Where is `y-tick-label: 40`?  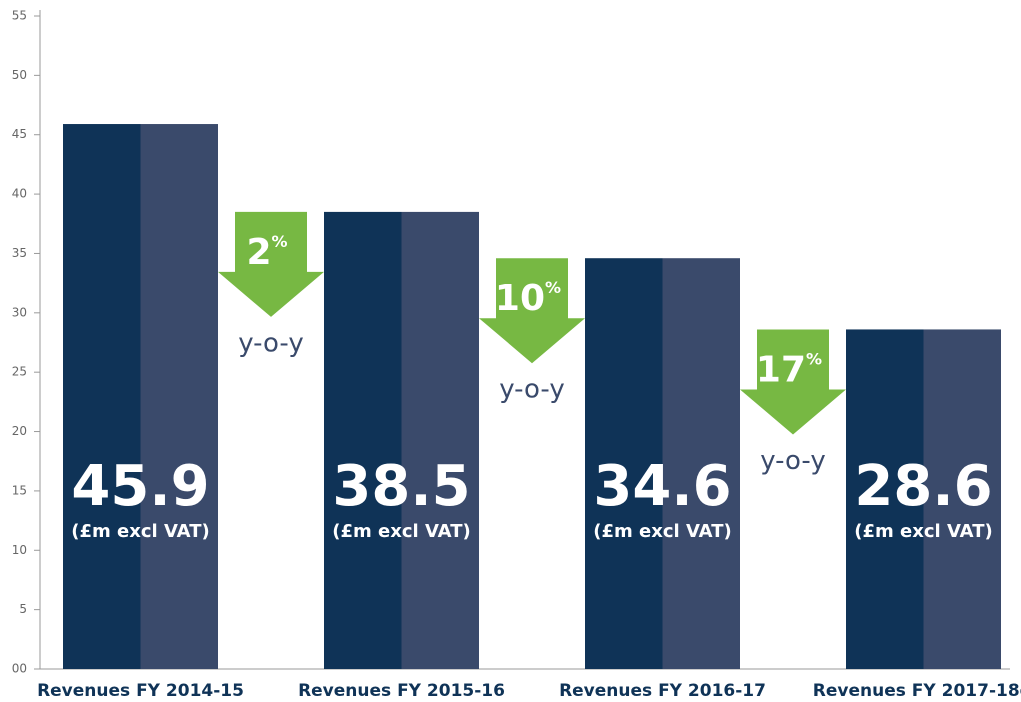
y-tick-label: 40 is located at coordinates (19, 194).